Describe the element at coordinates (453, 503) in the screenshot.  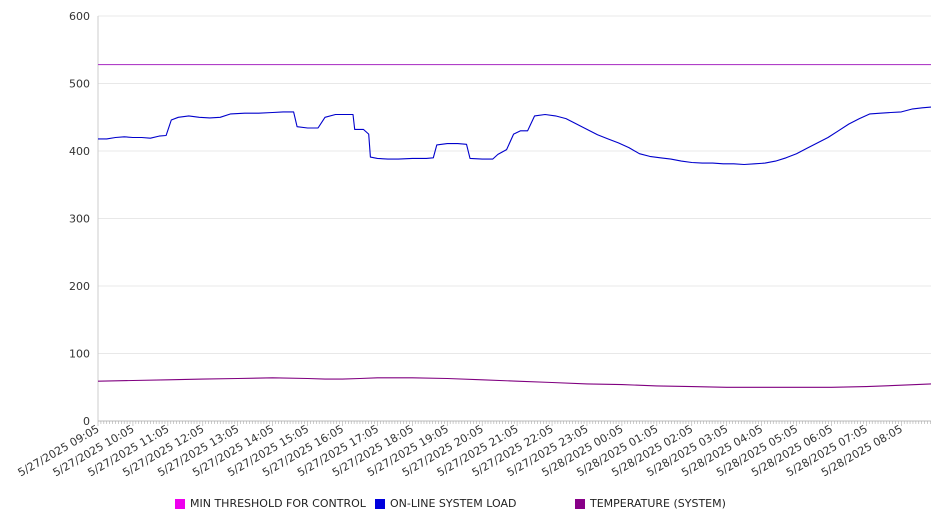
I see `legend-label-system-load: ON-LINE SYSTEM LOAD` at that location.